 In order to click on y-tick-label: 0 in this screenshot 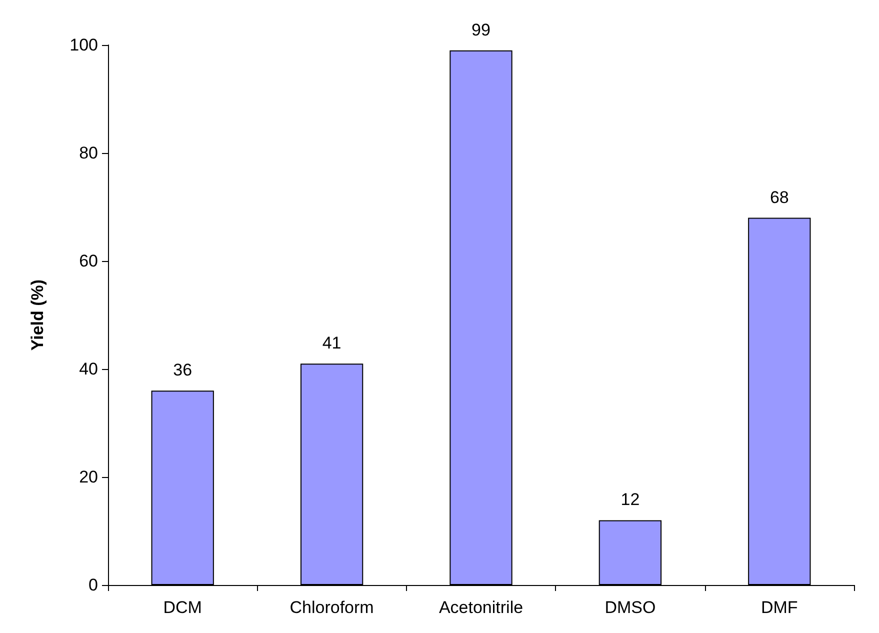, I will do `click(93, 585)`.